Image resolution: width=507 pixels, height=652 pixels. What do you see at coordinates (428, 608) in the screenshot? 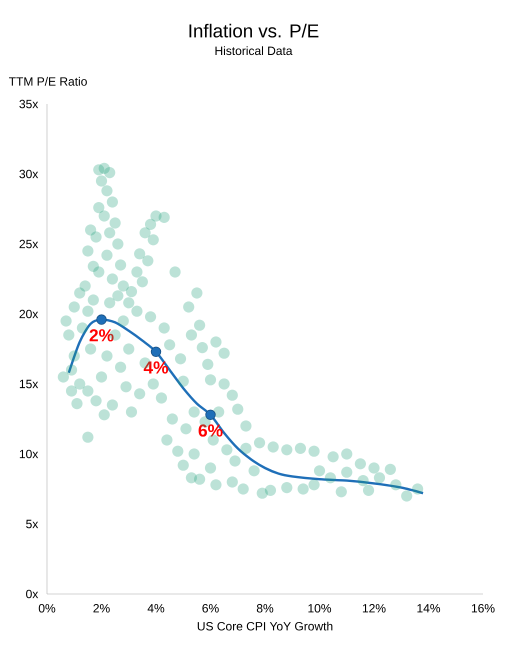
I see `x-tick-label: 14%` at bounding box center [428, 608].